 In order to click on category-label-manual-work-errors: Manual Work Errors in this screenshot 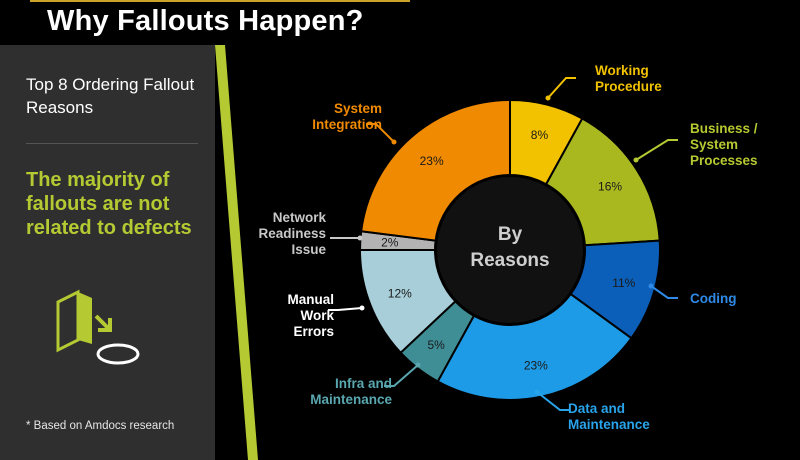, I will do `click(310, 315)`.